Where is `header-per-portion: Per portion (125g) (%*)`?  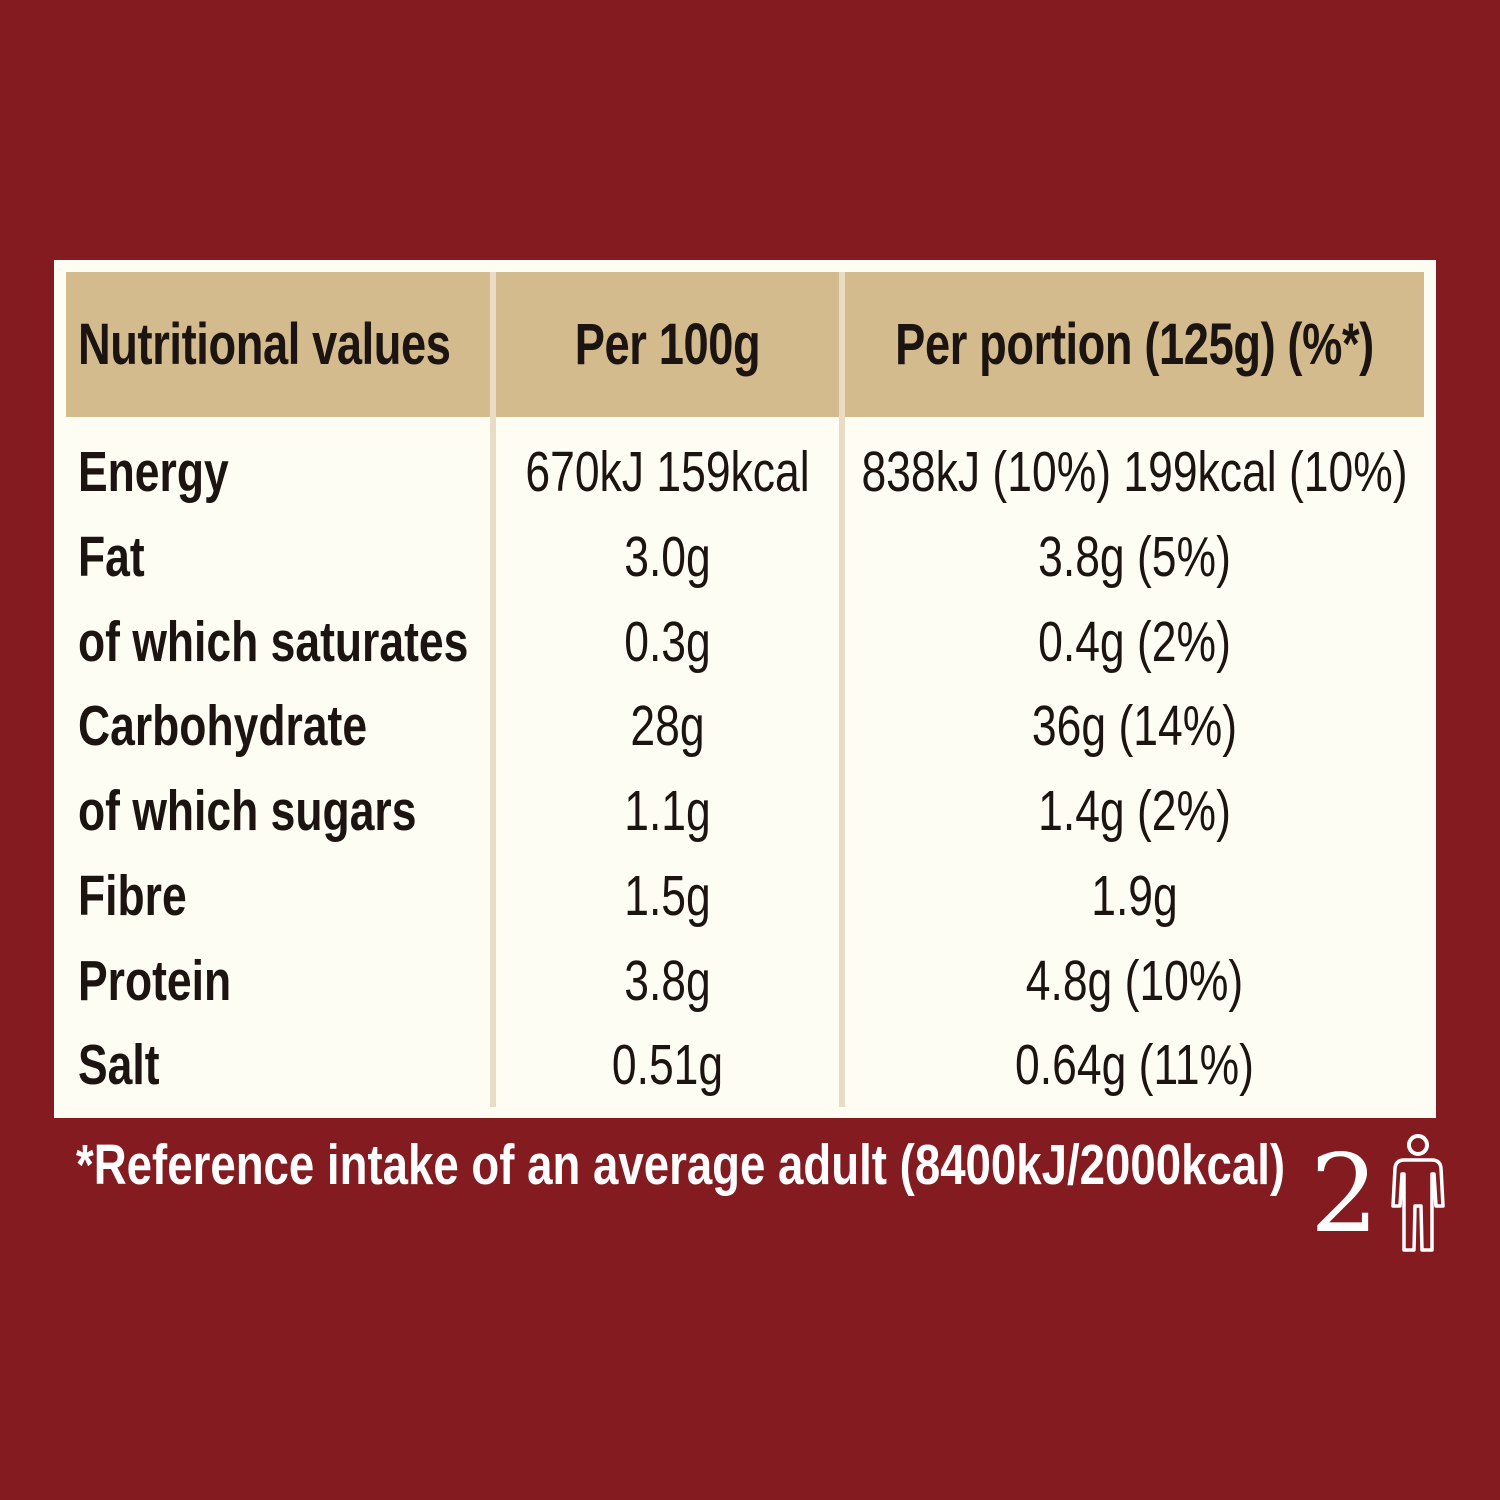 header-per-portion: Per portion (125g) (%*) is located at coordinates (1134, 344).